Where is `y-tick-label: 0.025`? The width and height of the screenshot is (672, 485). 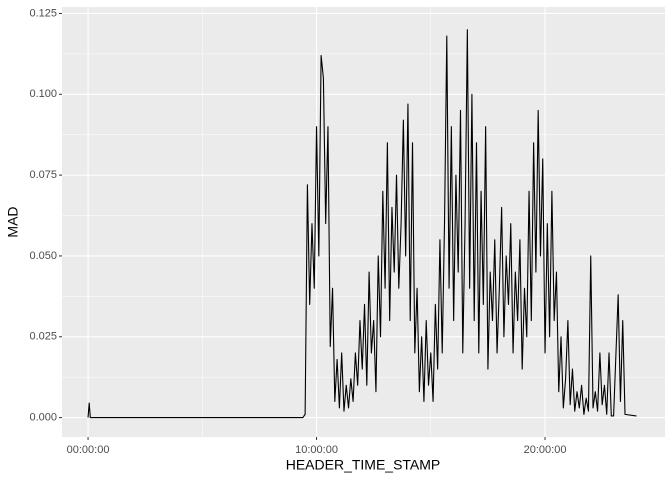
y-tick-label: 0.025 is located at coordinates (43, 337).